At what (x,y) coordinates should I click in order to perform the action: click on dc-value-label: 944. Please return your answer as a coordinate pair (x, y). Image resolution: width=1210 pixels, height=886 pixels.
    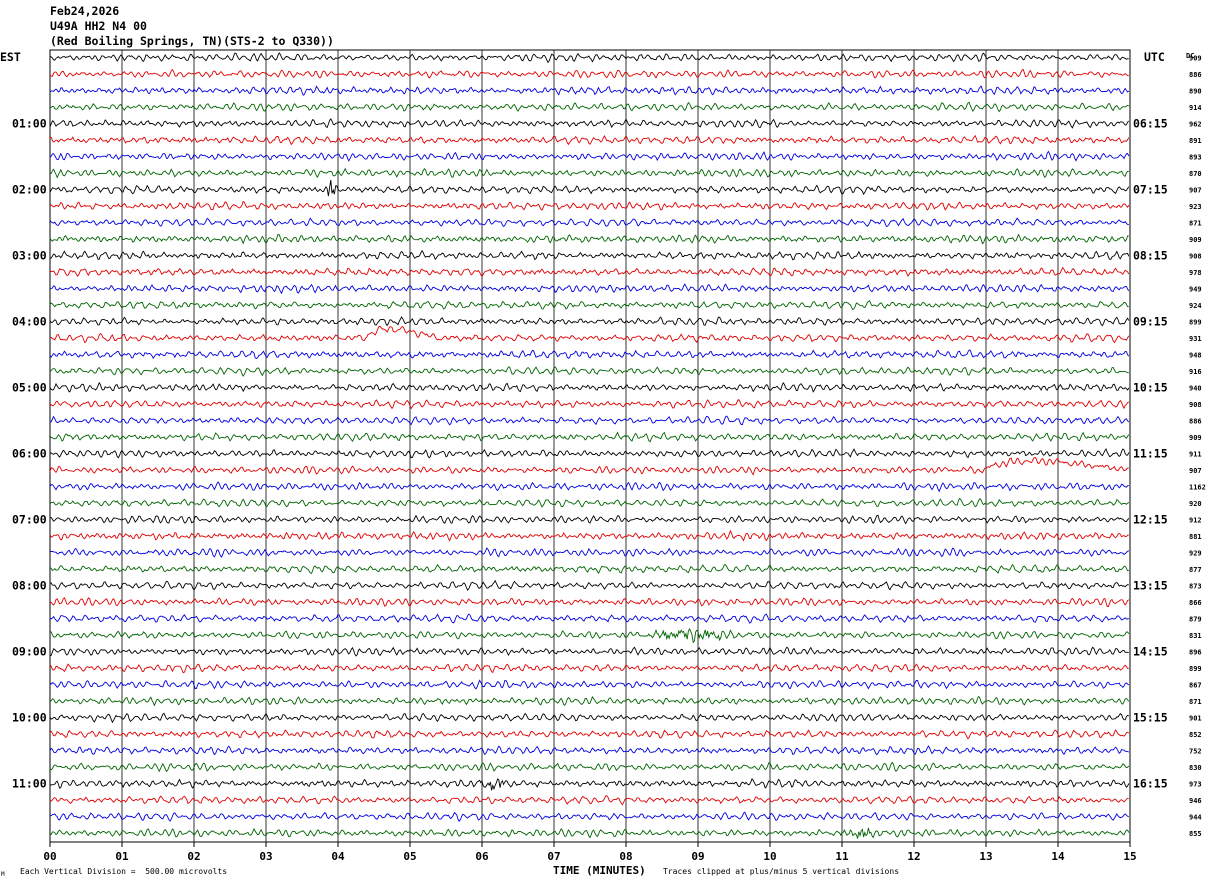
    Looking at the image, I should click on (1195, 818).